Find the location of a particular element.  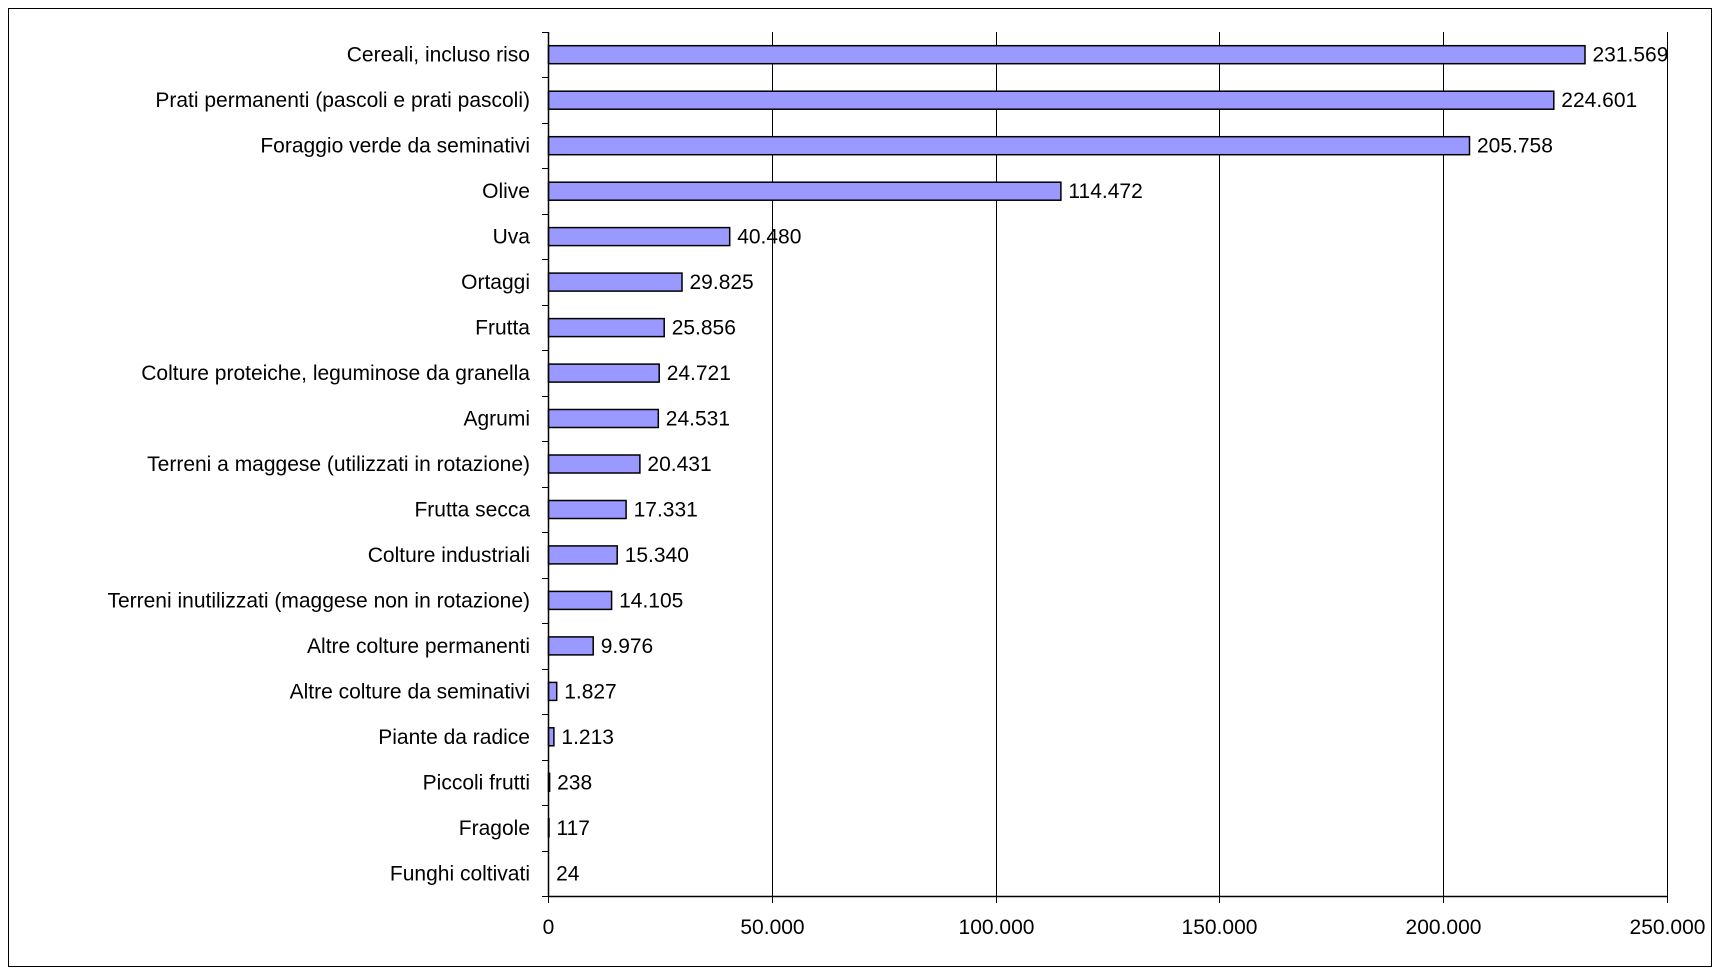

category-label: Altre colture da seminativi is located at coordinates (410, 691).